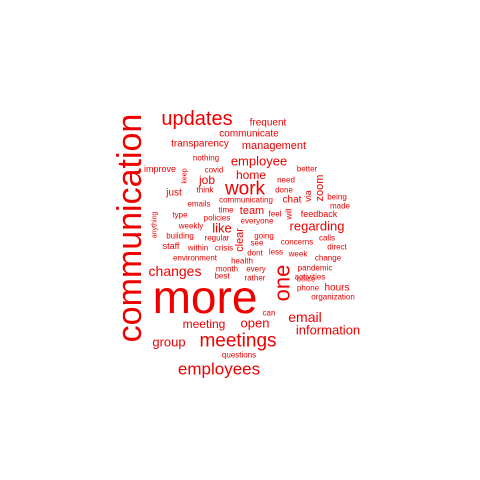 This screenshot has height=480, width=480. I want to click on word-see: see, so click(257, 243).